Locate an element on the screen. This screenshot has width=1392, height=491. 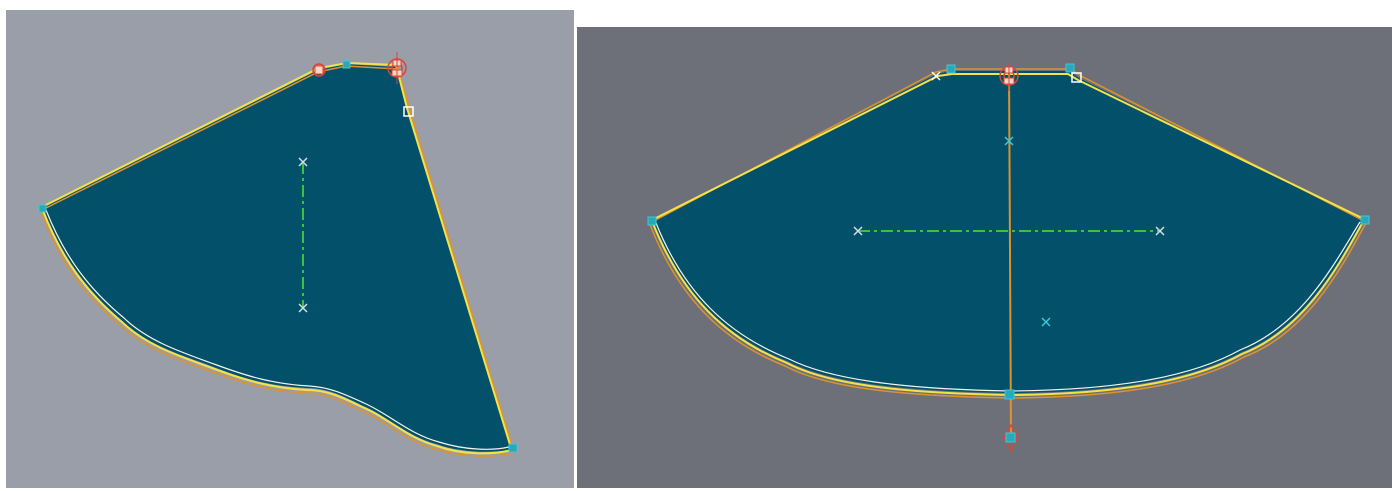
right-vertex-marker is located at coordinates (936, 76).